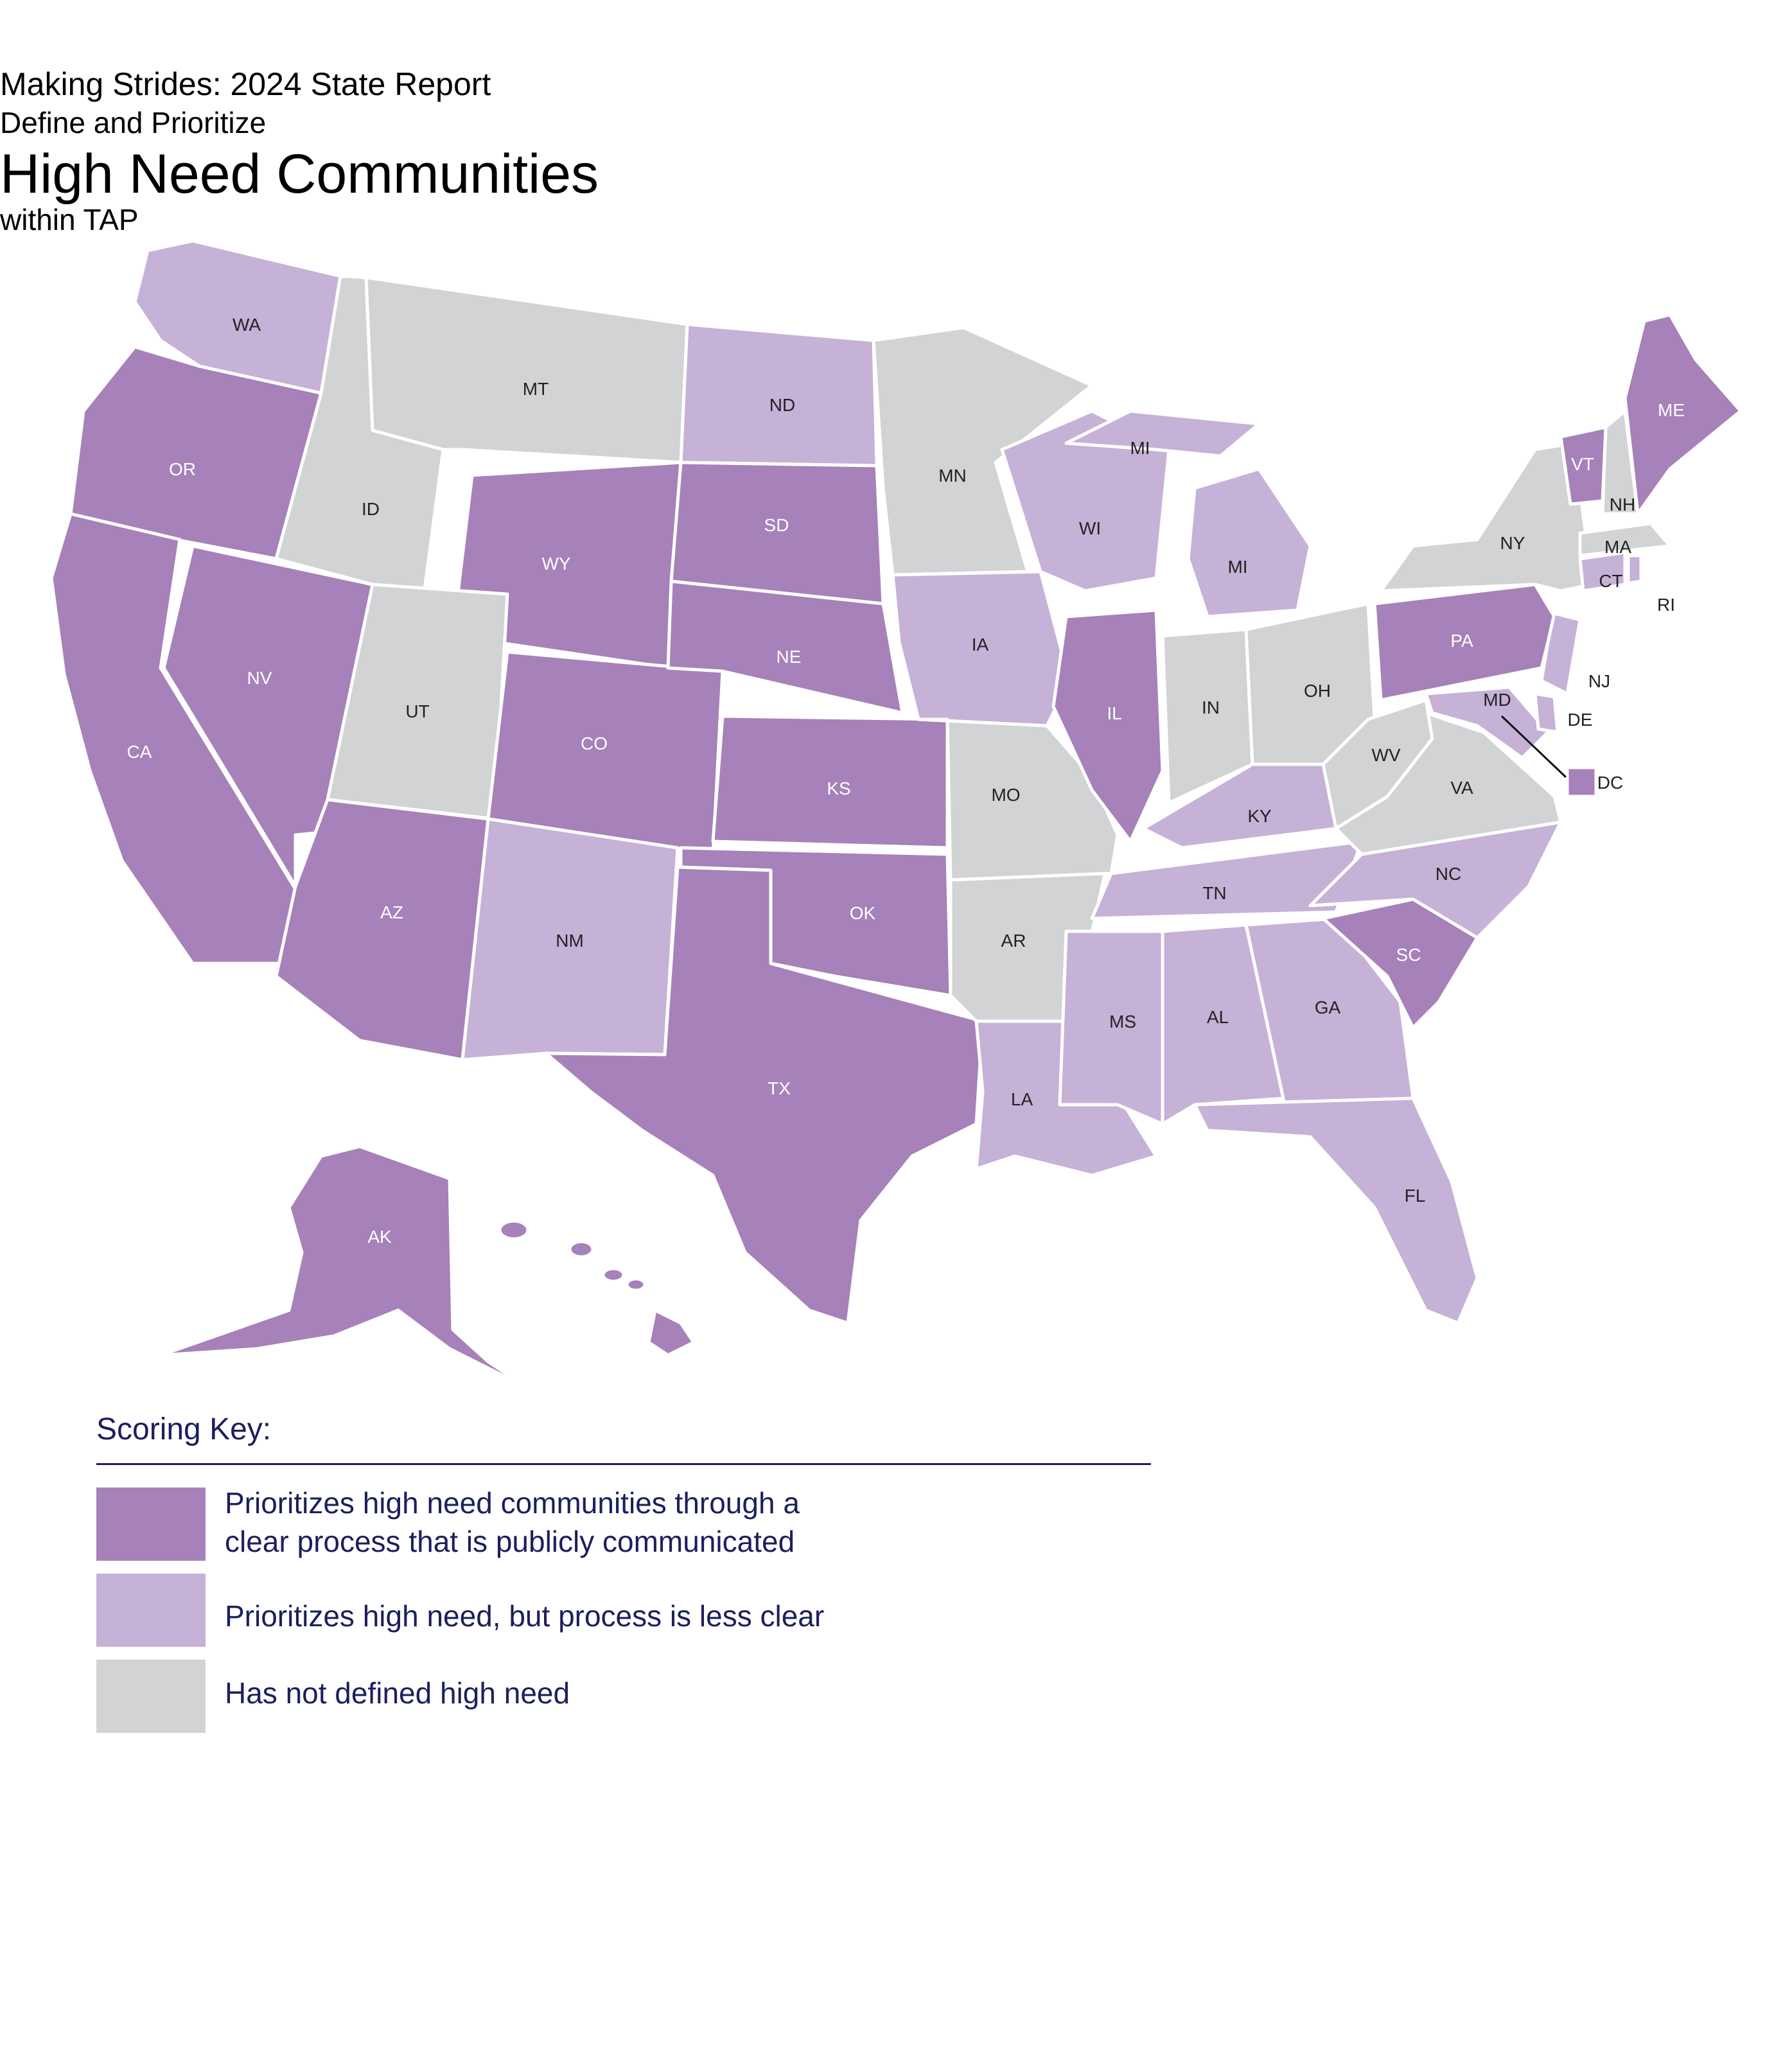  I want to click on state-ct, so click(1602, 571).